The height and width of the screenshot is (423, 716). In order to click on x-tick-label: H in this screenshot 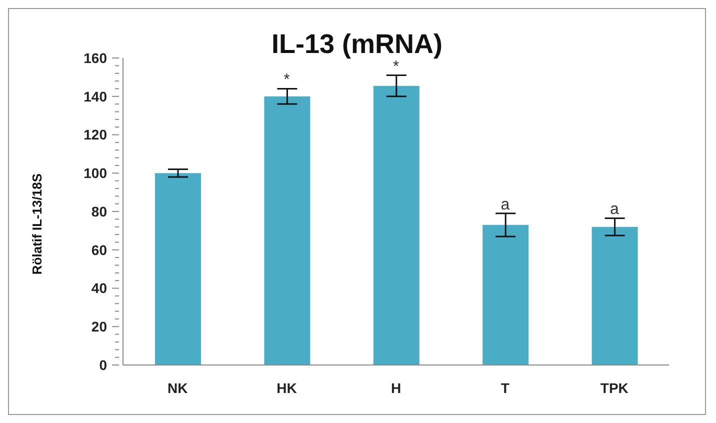, I will do `click(396, 388)`.